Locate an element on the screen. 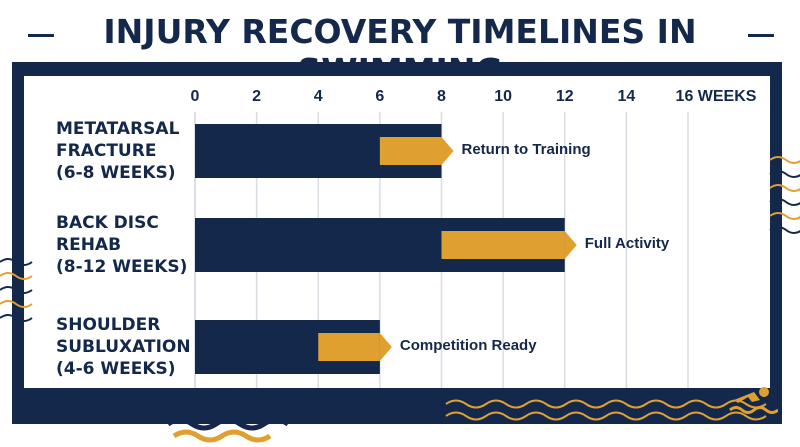 The height and width of the screenshot is (447, 800). title-rule-right is located at coordinates (761, 35).